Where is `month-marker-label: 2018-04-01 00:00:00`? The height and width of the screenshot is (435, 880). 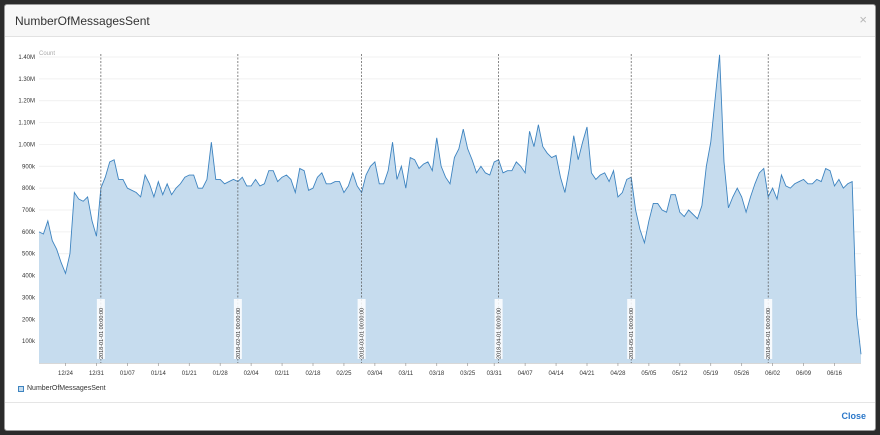
month-marker-label: 2018-04-01 00:00:00 is located at coordinates (500, 333).